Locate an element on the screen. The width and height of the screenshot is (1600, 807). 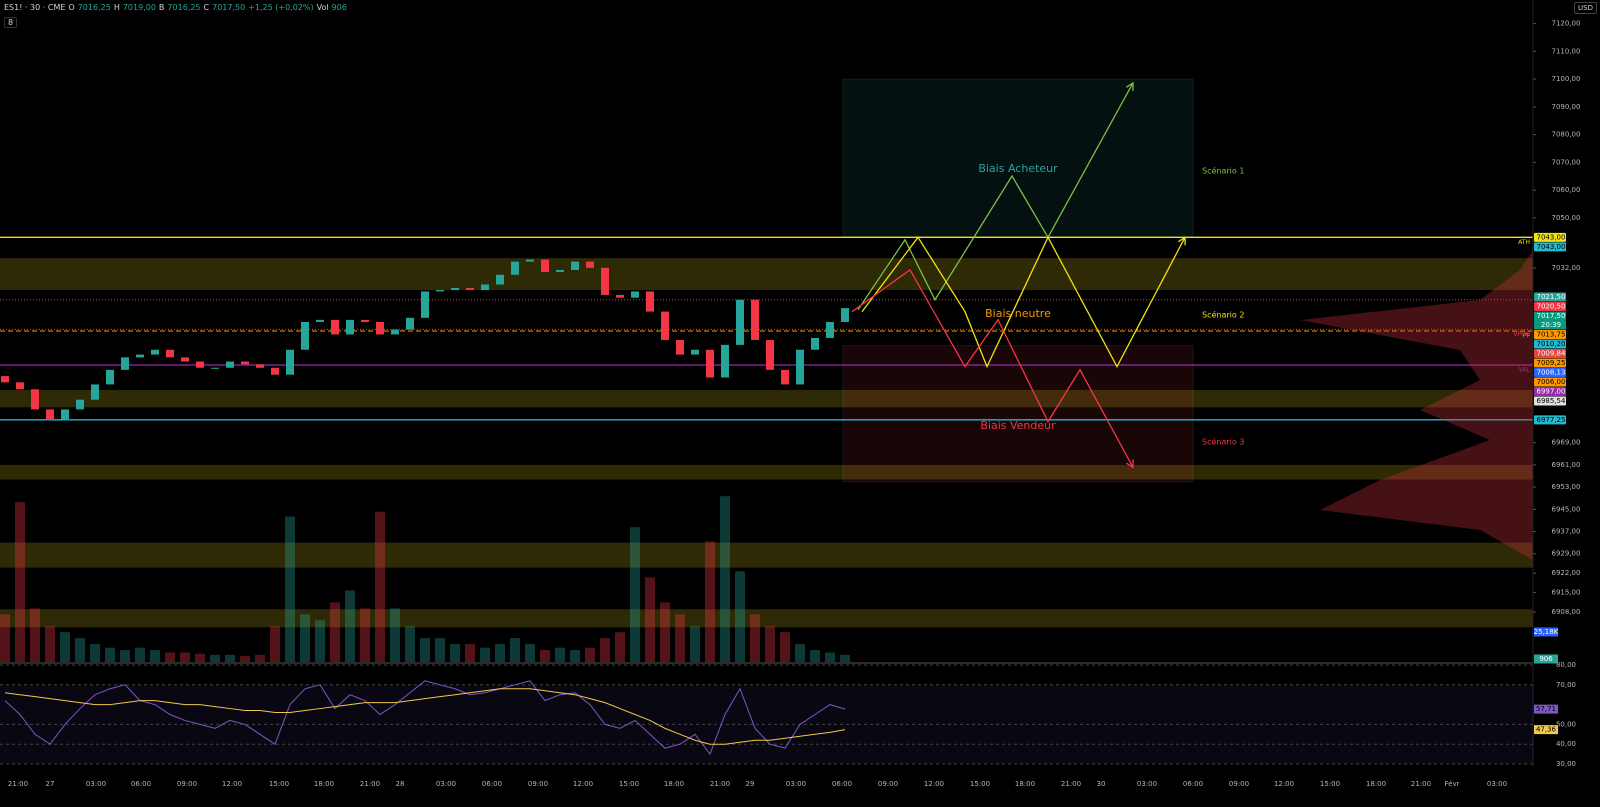
volume-tag is located at coordinates (1546, 659).